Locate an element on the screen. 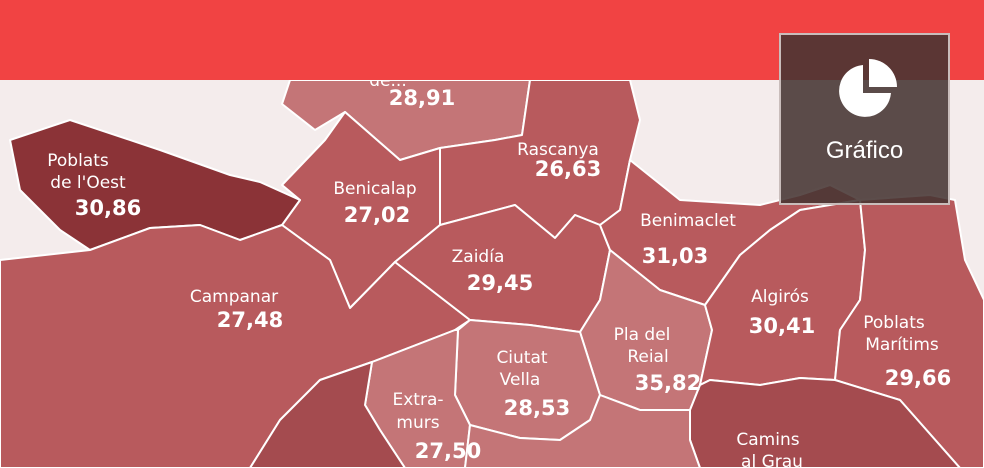 The height and width of the screenshot is (468, 984). district-label-benicalap: Benicalap is located at coordinates (374, 189).